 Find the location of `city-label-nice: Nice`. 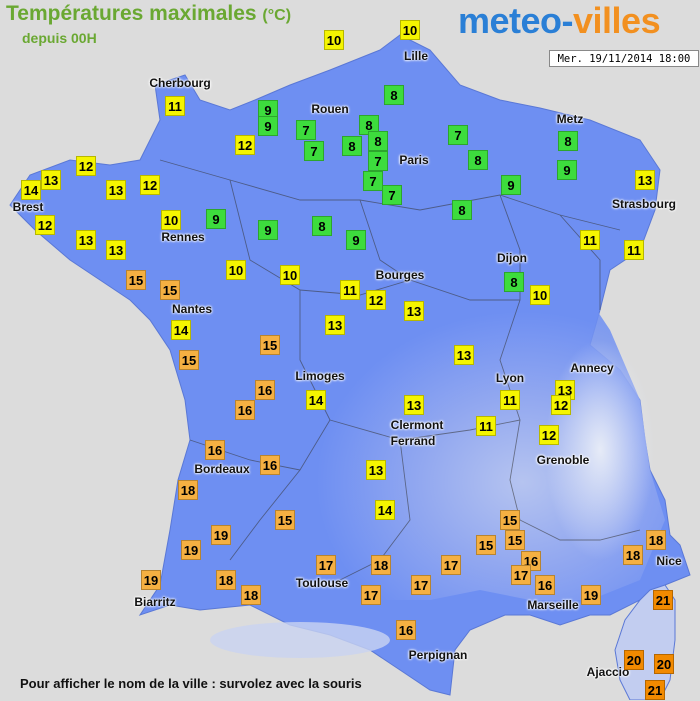

city-label-nice: Nice is located at coordinates (669, 561).